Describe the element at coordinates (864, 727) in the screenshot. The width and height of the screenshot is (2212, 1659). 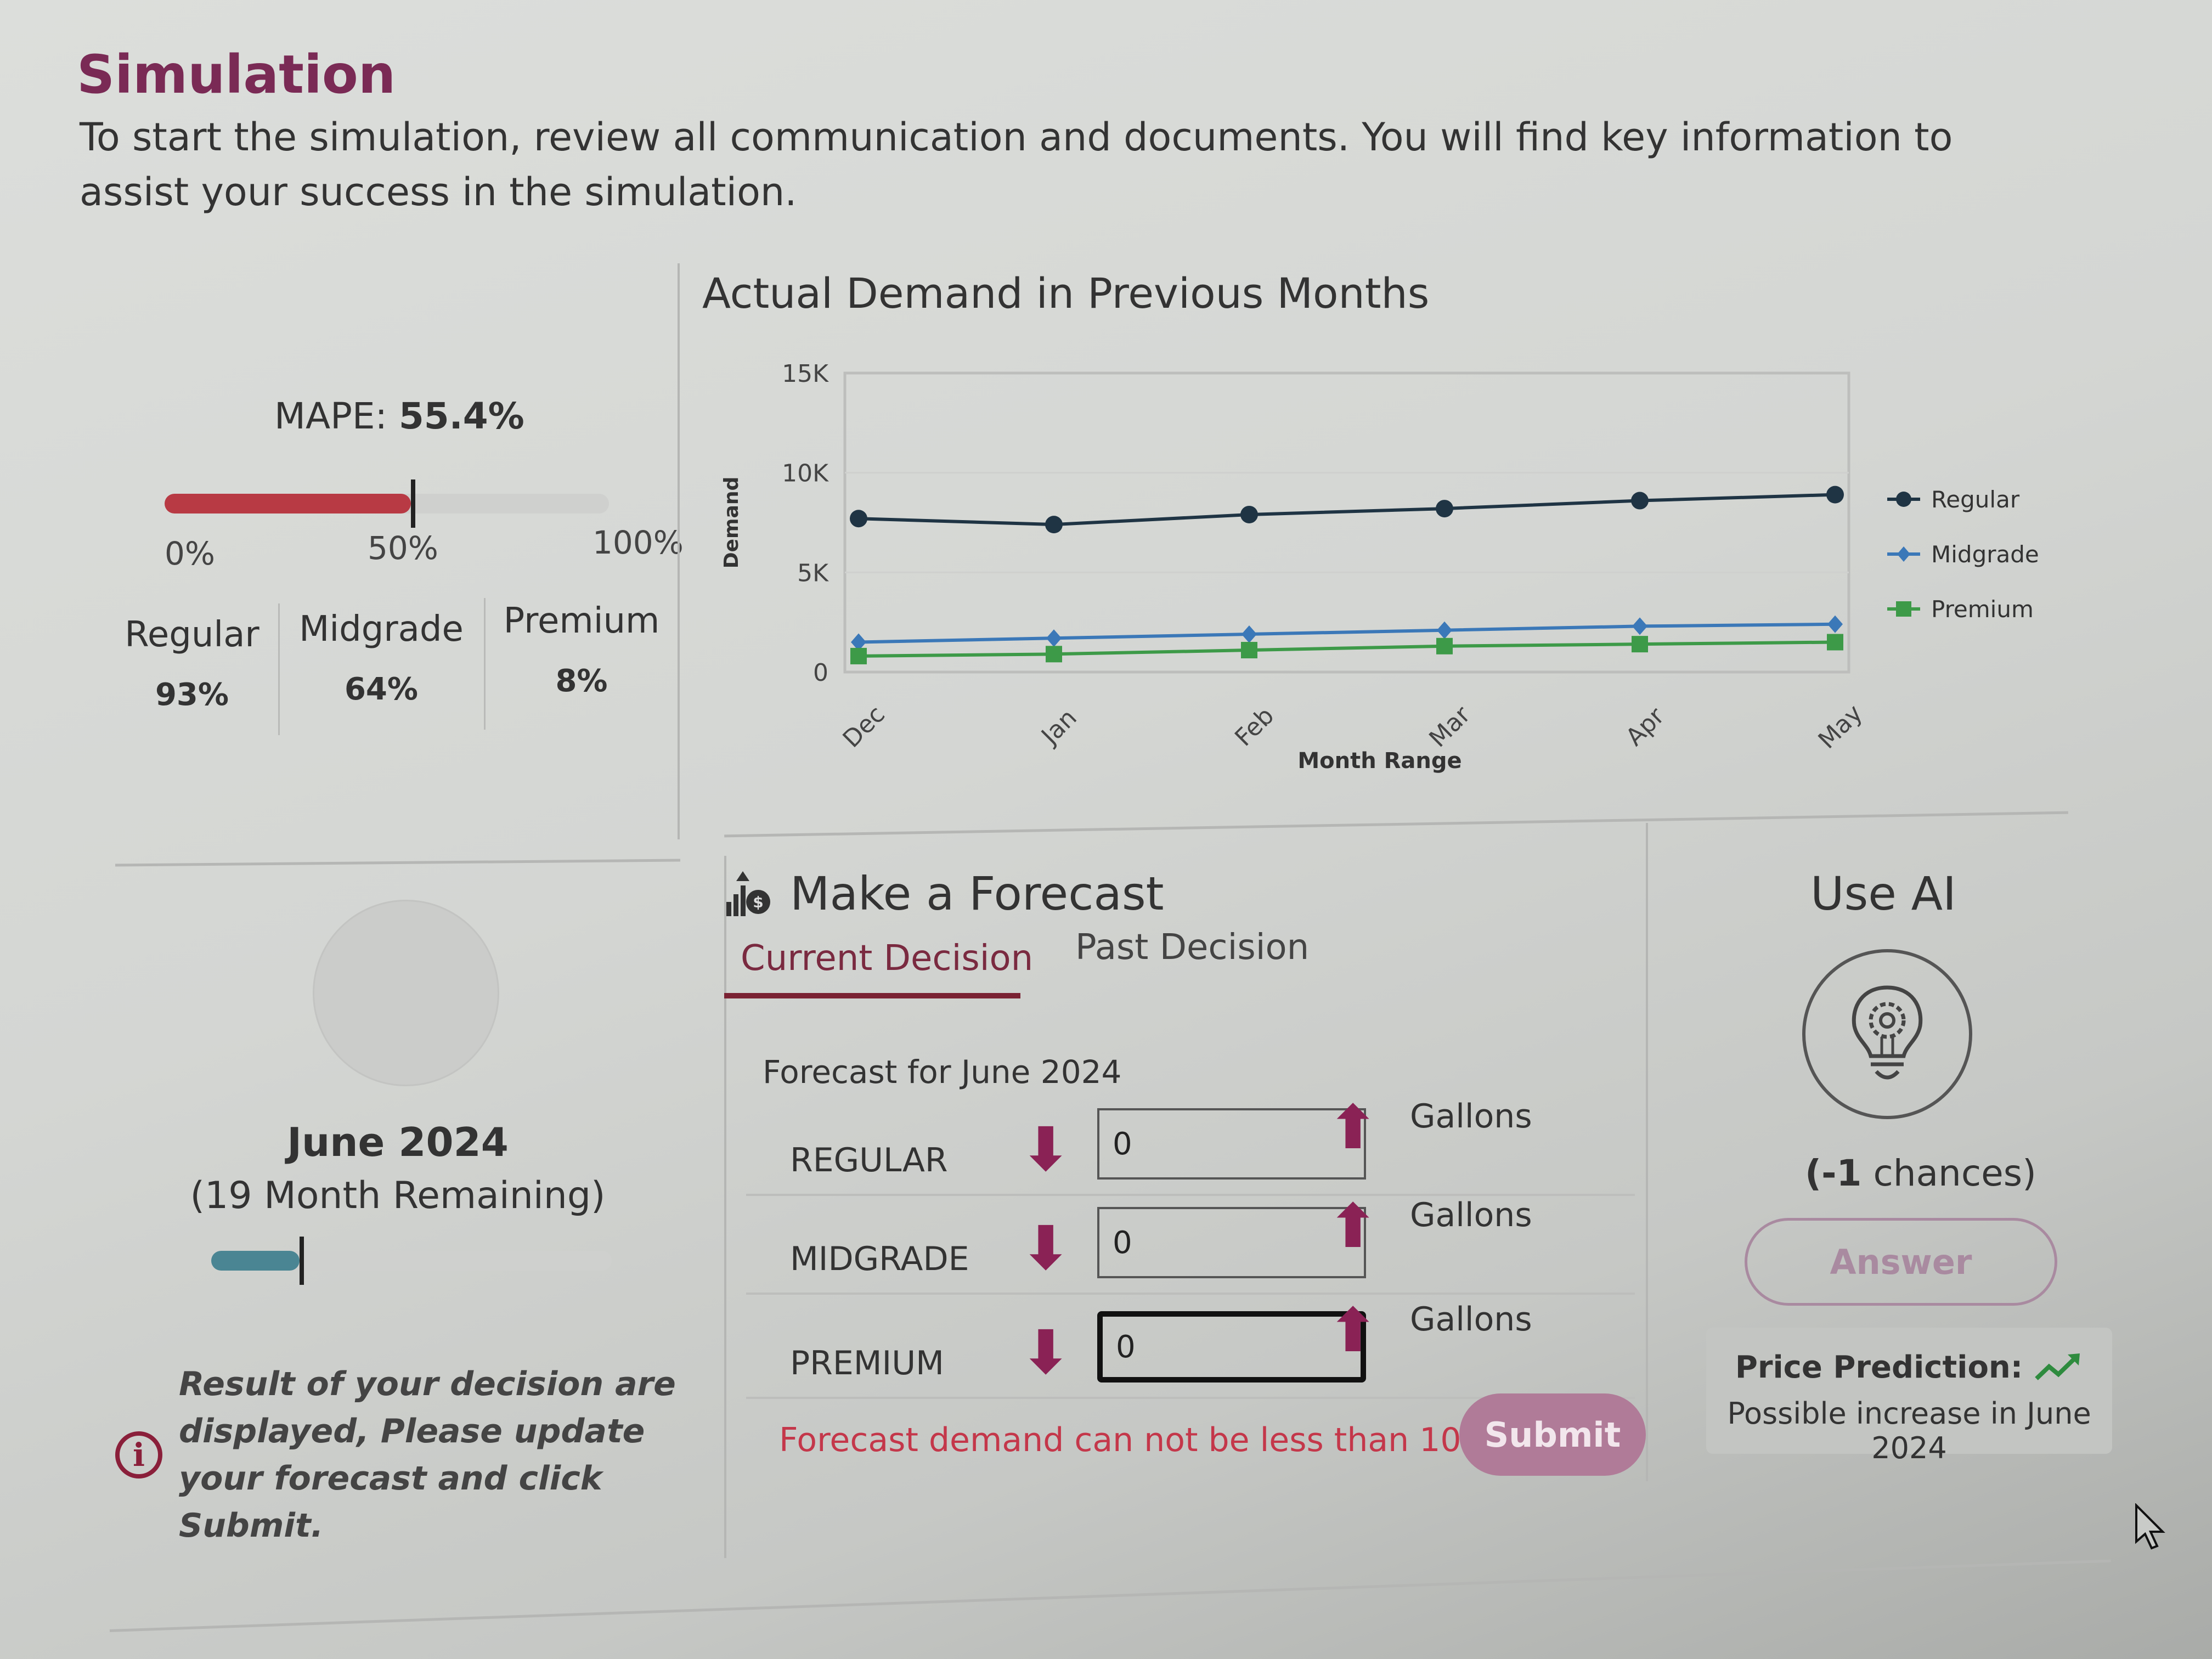
I see `x-tick-label: Dec` at that location.